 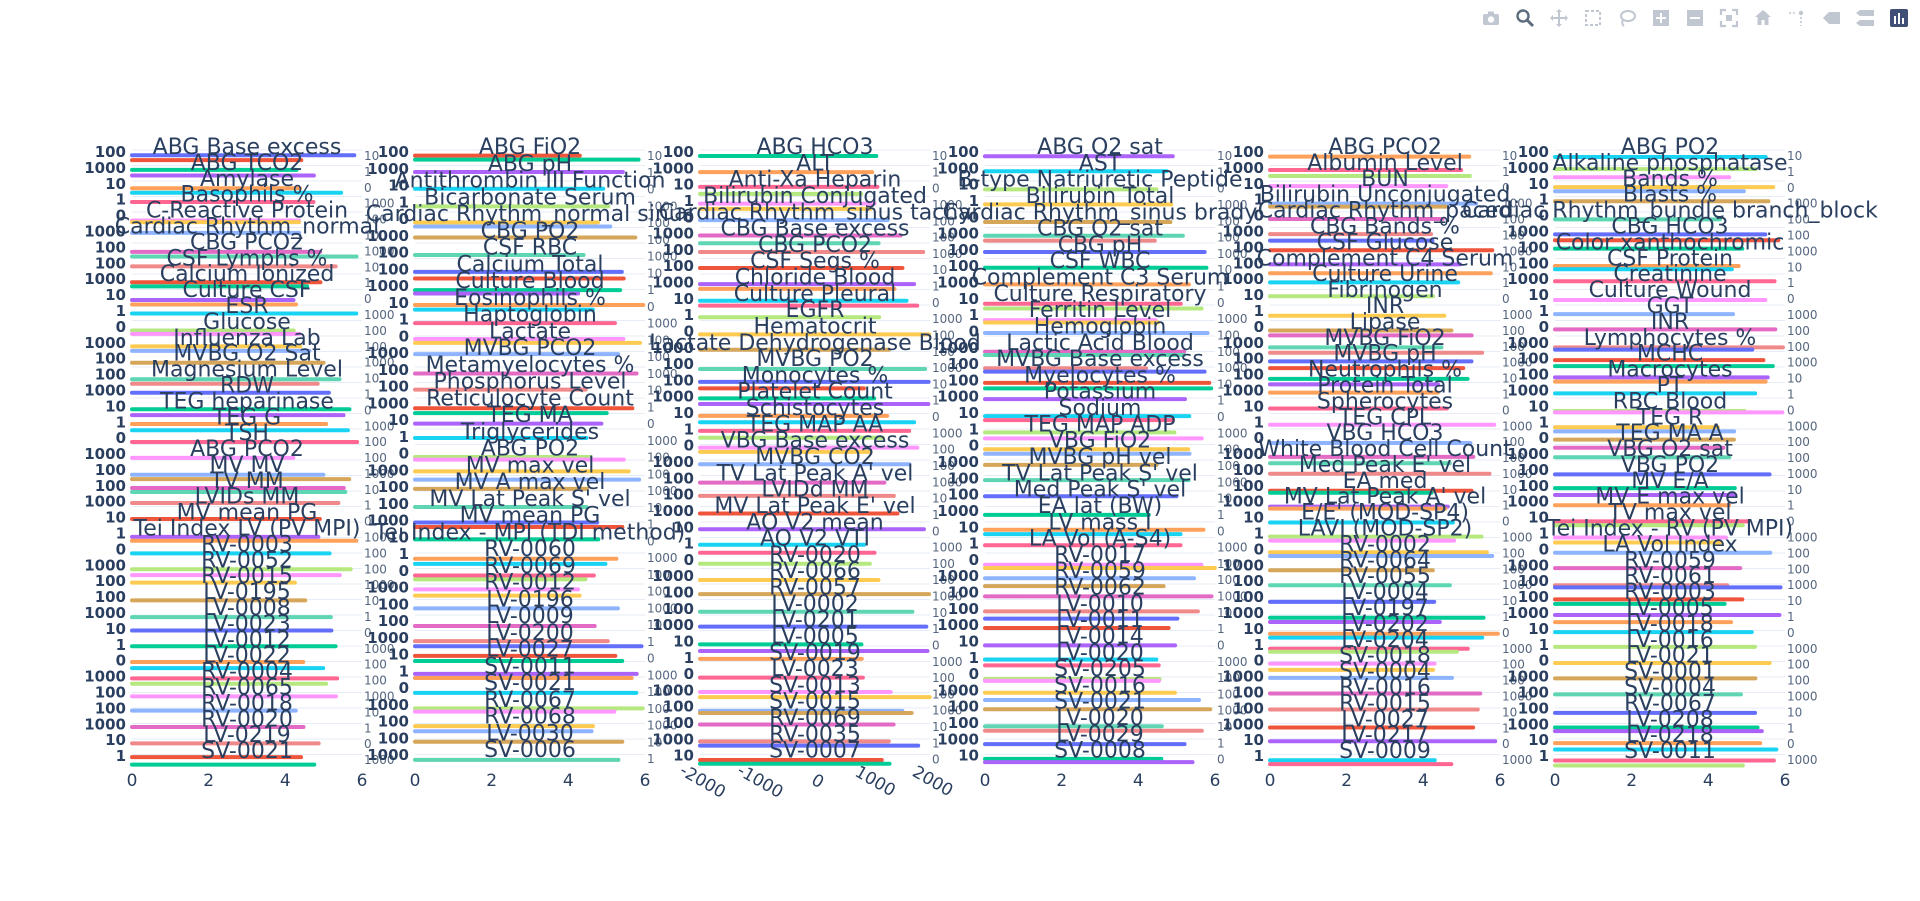 I want to click on camera-icon, so click(x=1491, y=18).